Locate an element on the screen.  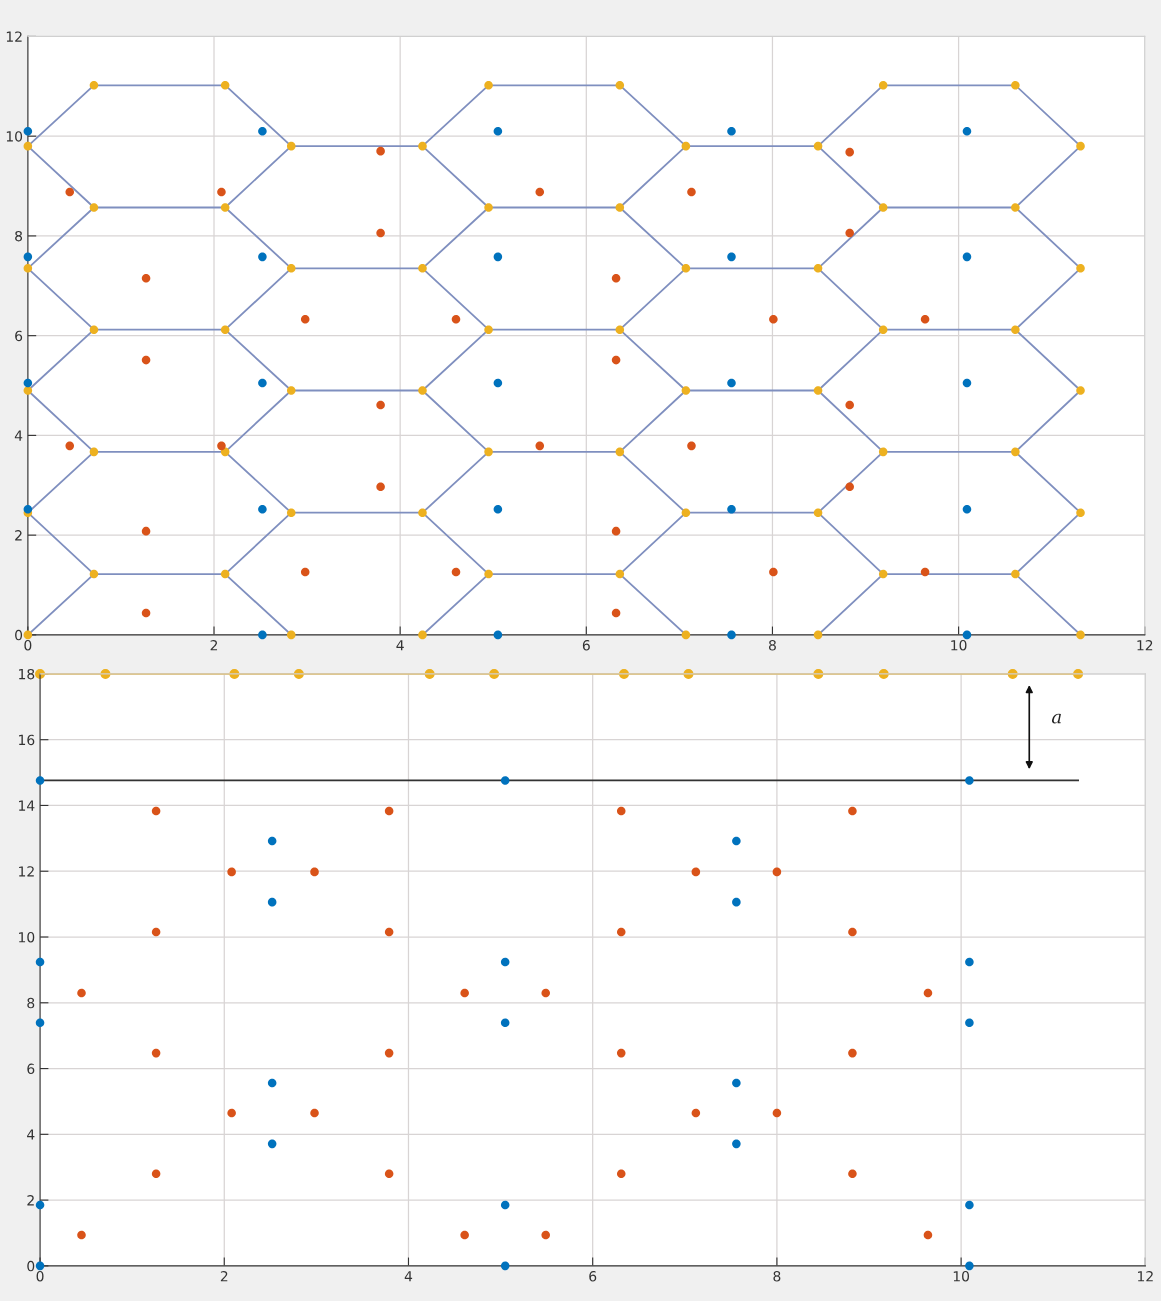
y-tick-label: 18 is located at coordinates (27, 674).